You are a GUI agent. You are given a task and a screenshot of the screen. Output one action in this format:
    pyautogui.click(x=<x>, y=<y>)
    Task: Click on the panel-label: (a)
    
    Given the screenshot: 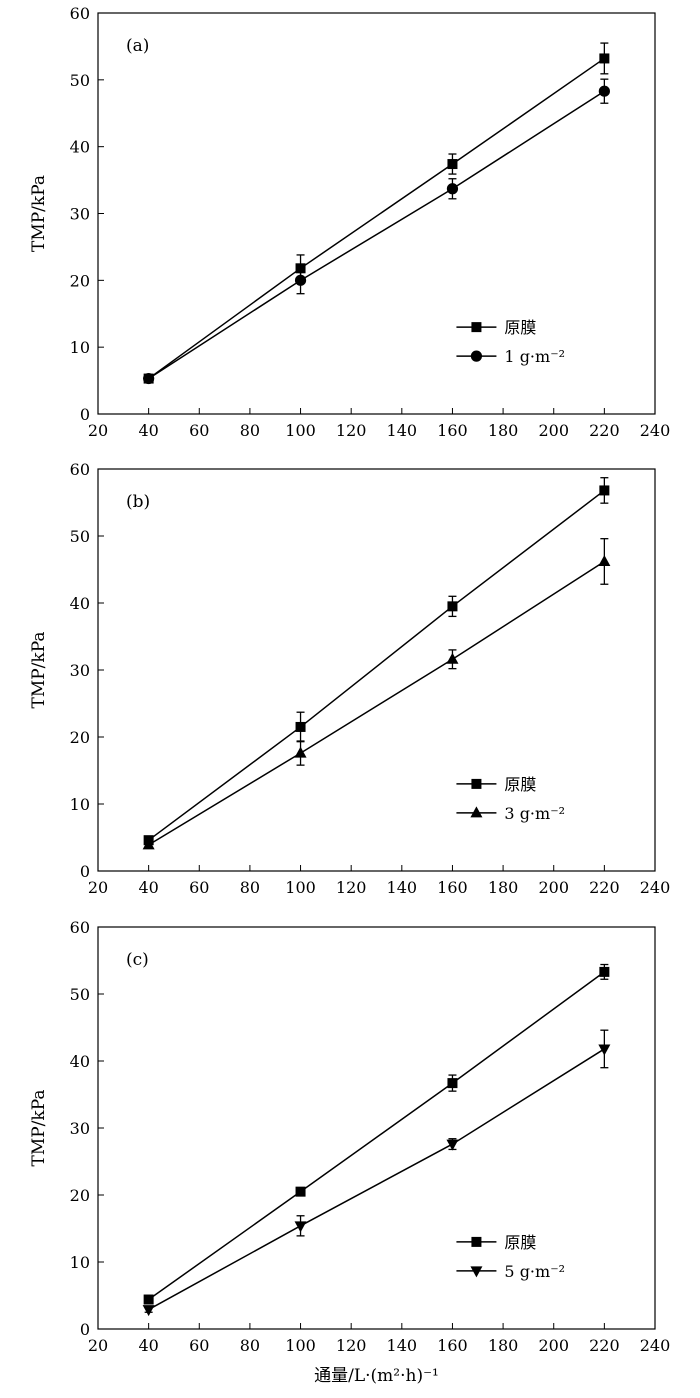 What is the action you would take?
    pyautogui.click(x=137, y=46)
    